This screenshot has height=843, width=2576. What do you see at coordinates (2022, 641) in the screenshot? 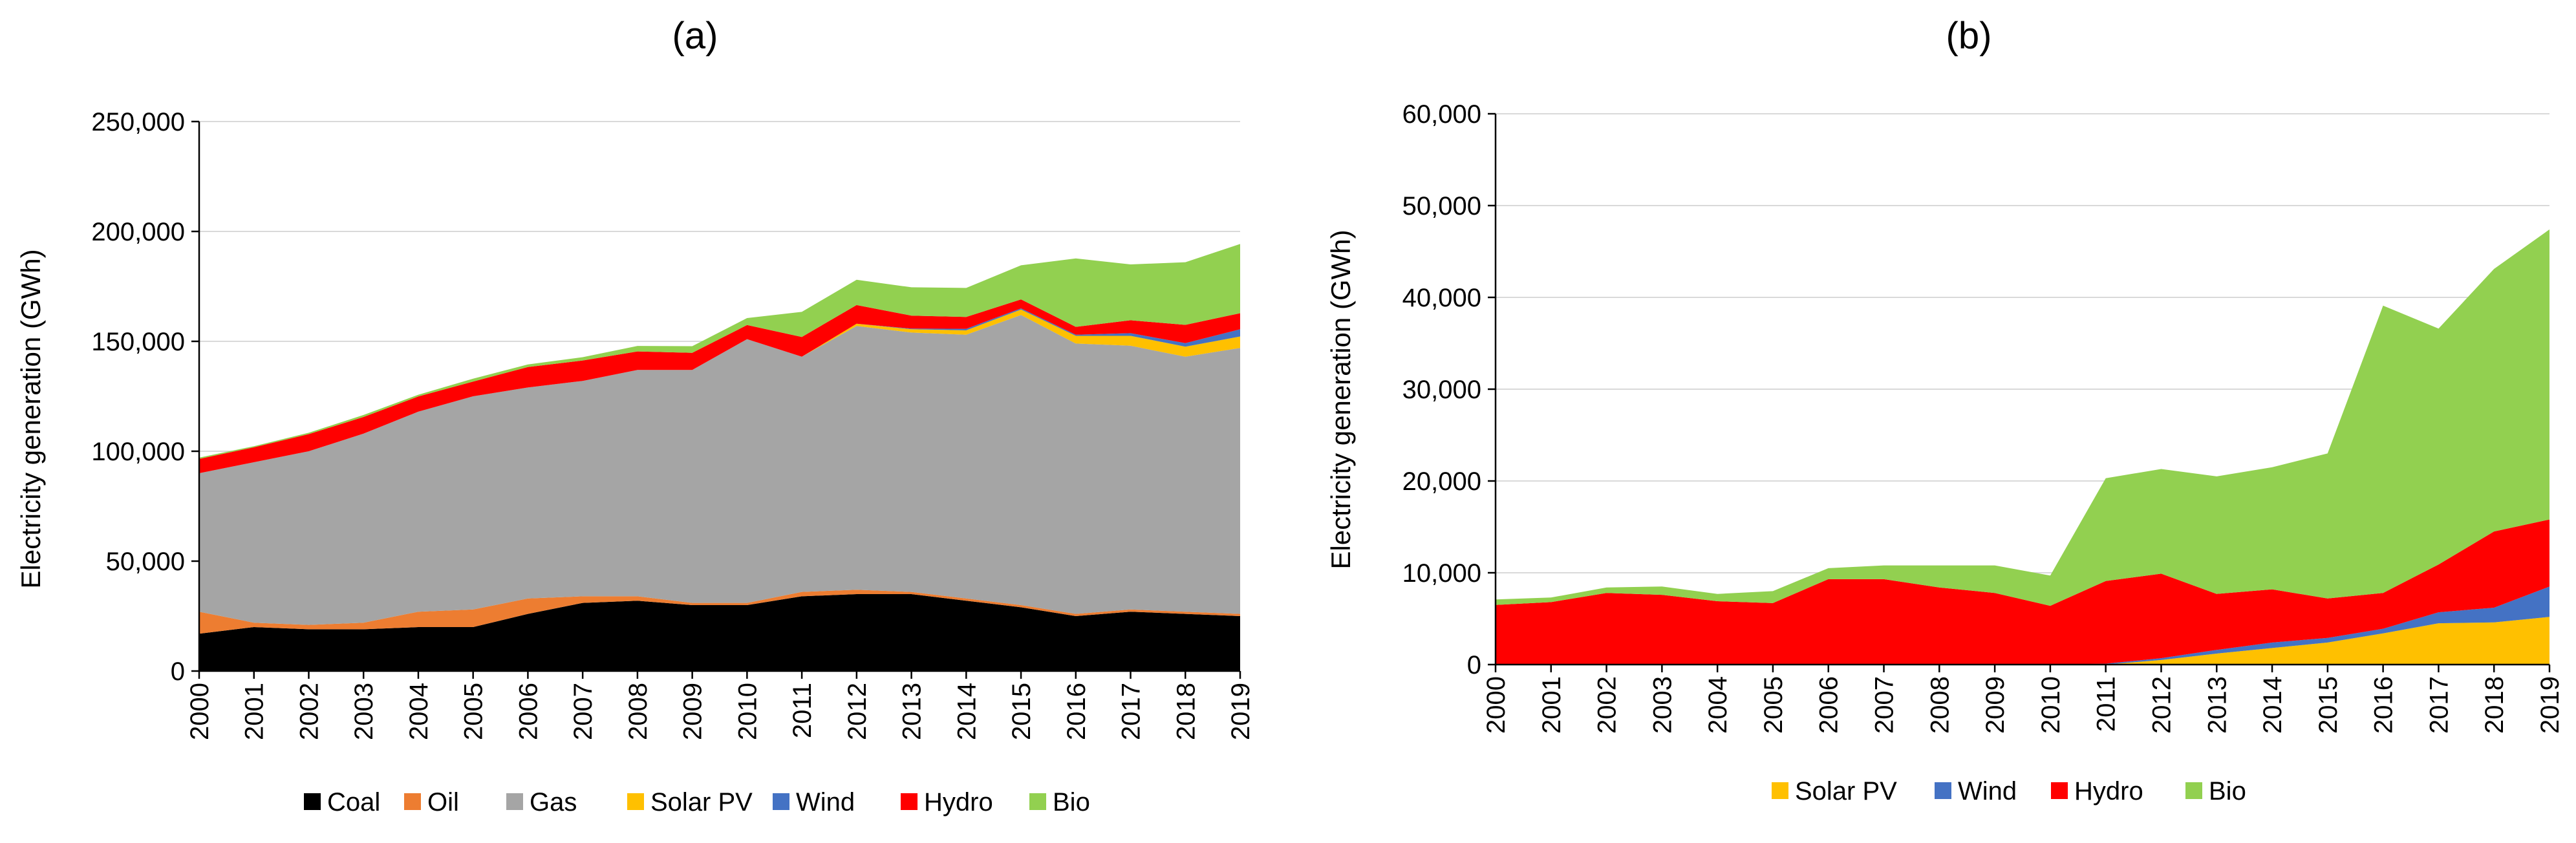
I see `area-solar-pv` at bounding box center [2022, 641].